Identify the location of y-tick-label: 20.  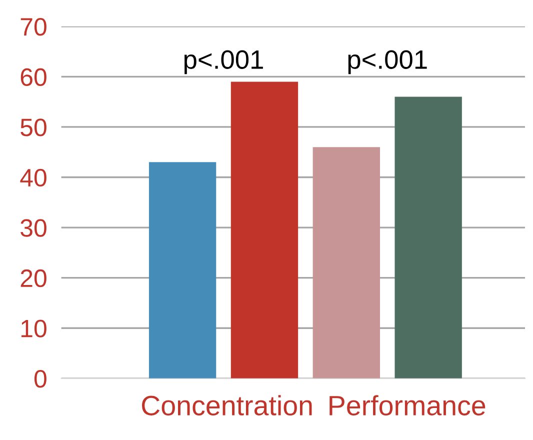
(33, 278).